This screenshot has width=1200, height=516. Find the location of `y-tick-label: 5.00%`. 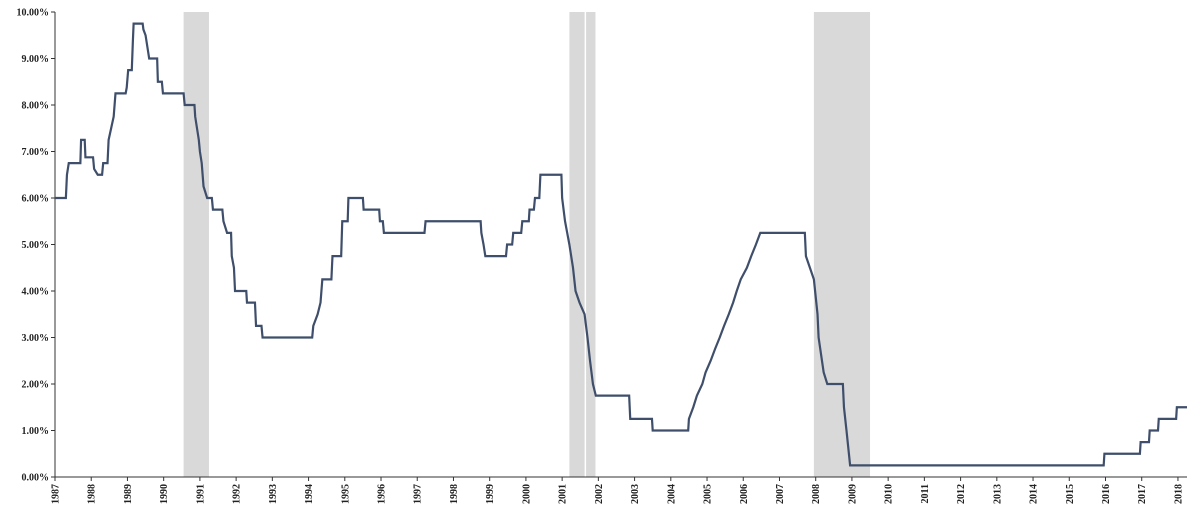

y-tick-label: 5.00% is located at coordinates (36, 245).